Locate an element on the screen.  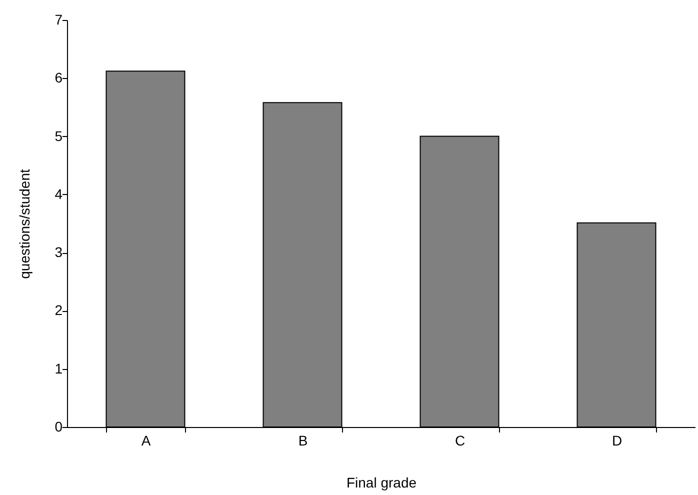
x-tick-label: B is located at coordinates (303, 440).